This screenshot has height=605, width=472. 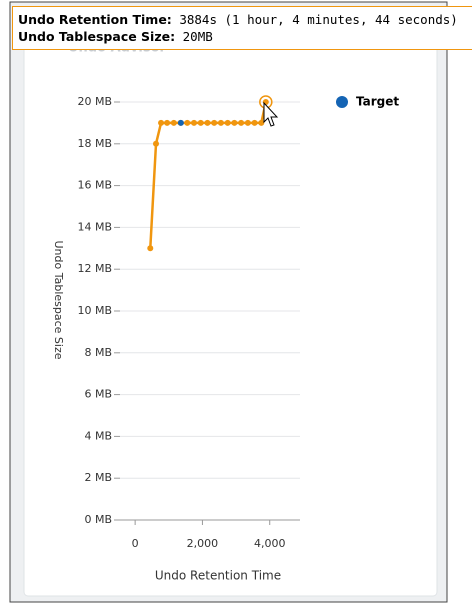 What do you see at coordinates (270, 543) in the screenshot?
I see `x-tick-label: 4,000` at bounding box center [270, 543].